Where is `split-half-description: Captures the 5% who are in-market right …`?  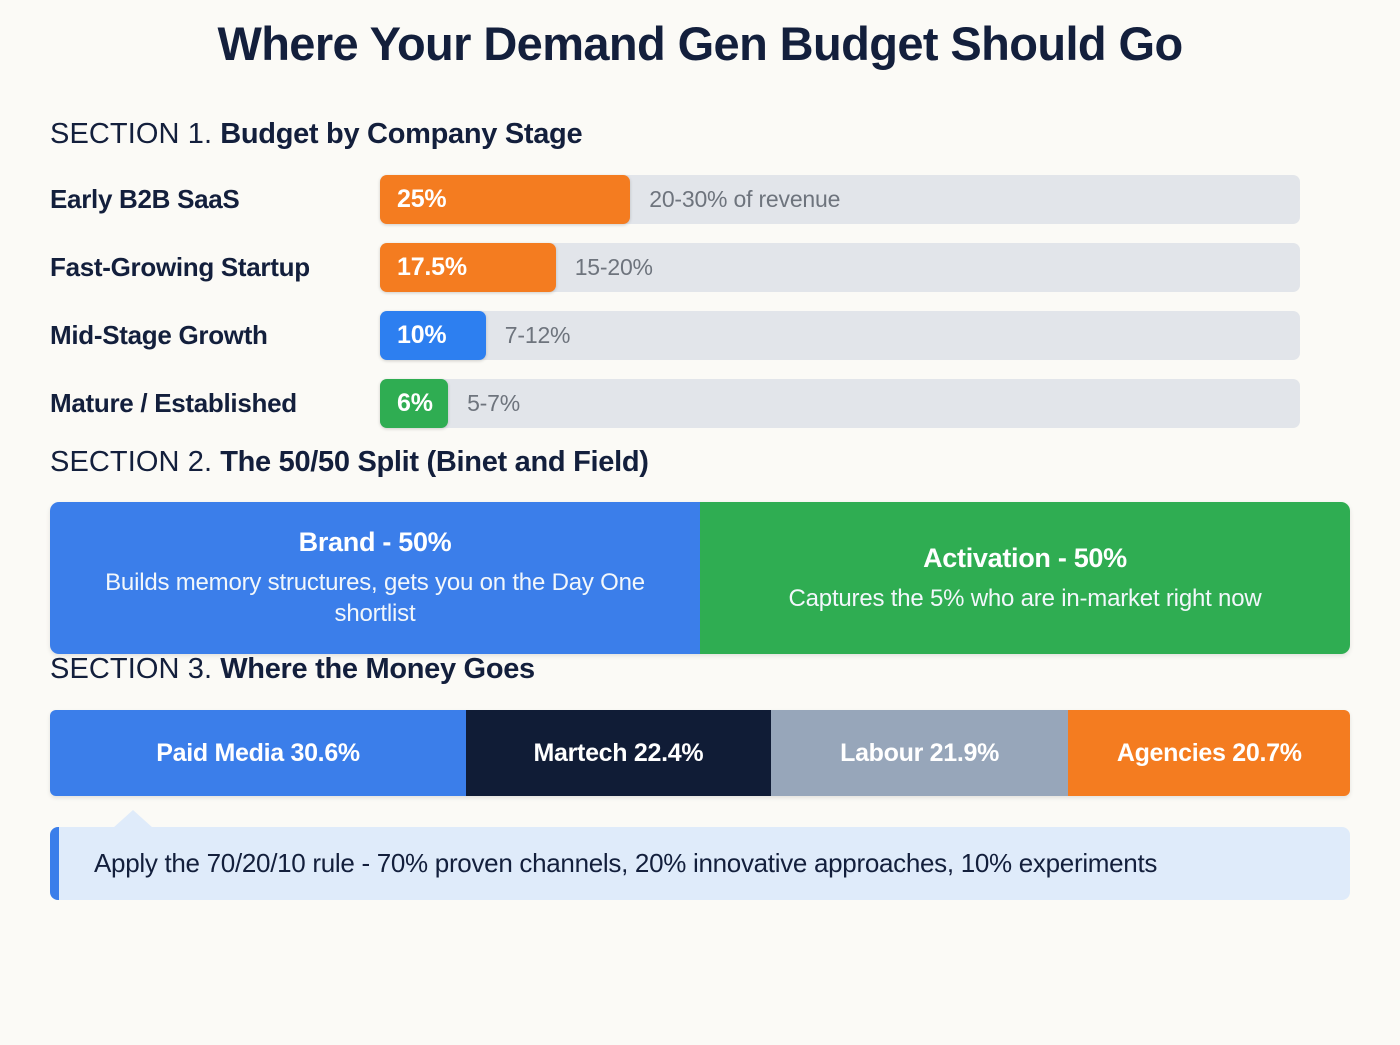
split-half-description: Captures the 5% who are in-market right … is located at coordinates (1025, 598).